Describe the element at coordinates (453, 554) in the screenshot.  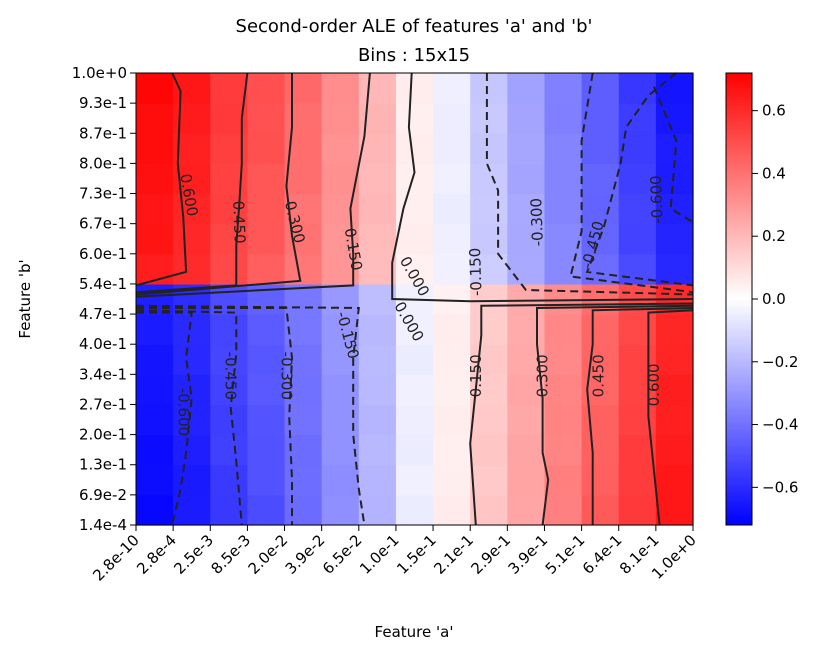
I see `x-tick-label: 2.1e-1` at that location.